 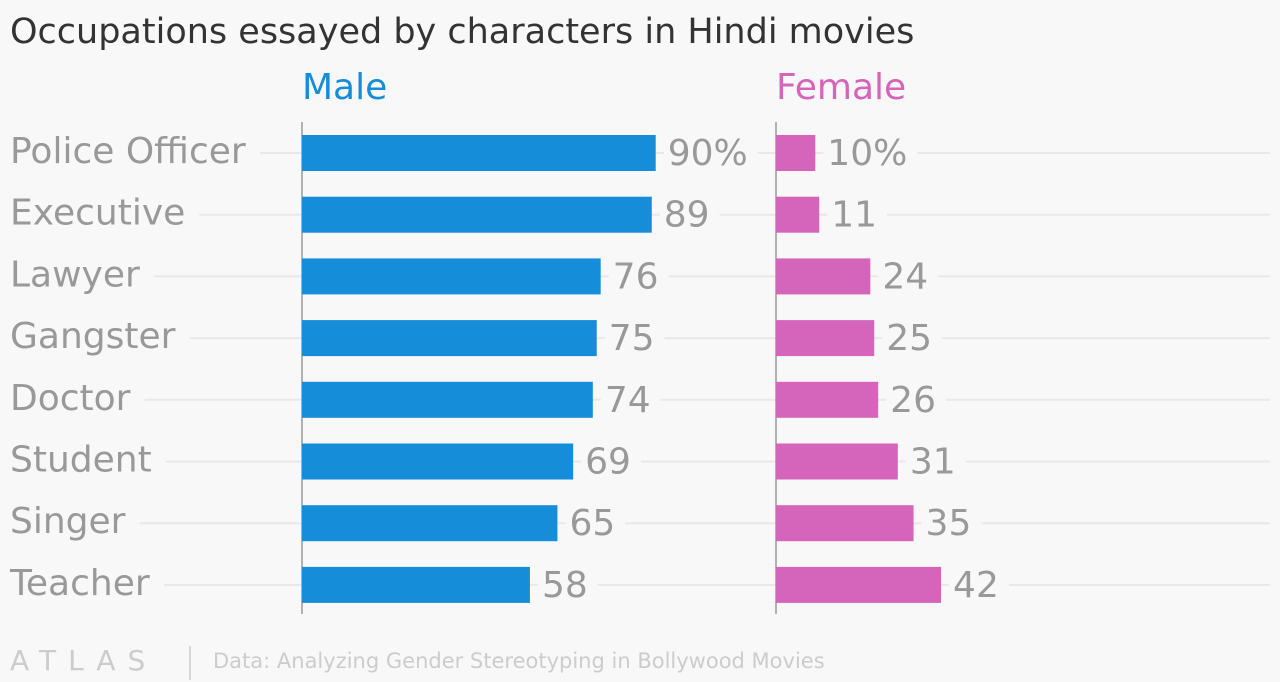 I want to click on value-label: 74, so click(x=628, y=400).